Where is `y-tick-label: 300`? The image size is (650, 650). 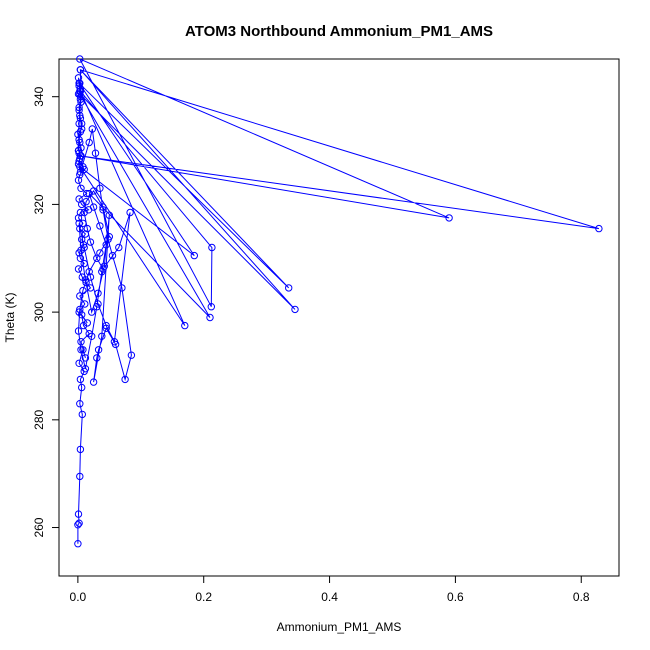 y-tick-label: 300 is located at coordinates (39, 312).